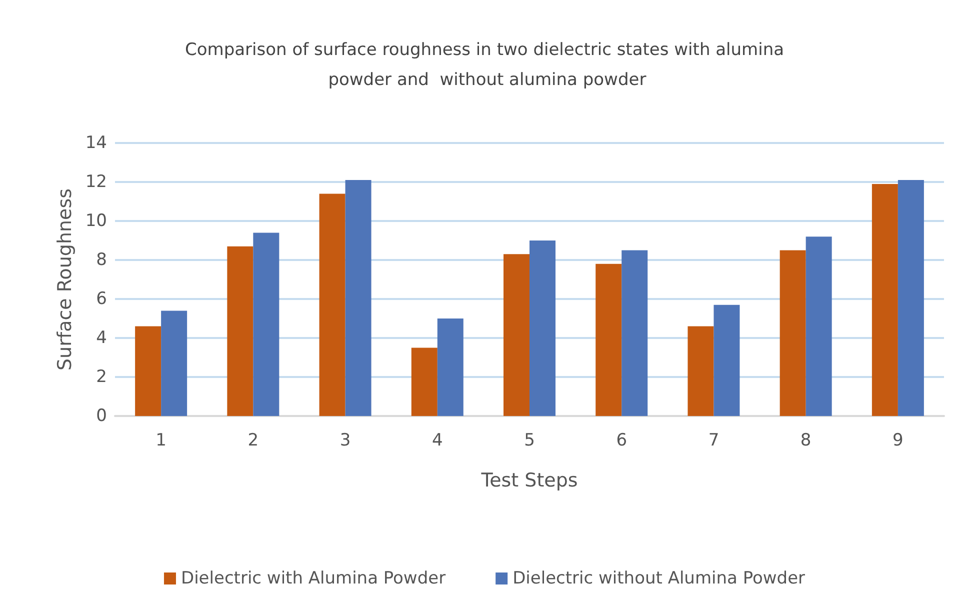  Describe the element at coordinates (101, 299) in the screenshot. I see `y-tick-label: 6` at that location.